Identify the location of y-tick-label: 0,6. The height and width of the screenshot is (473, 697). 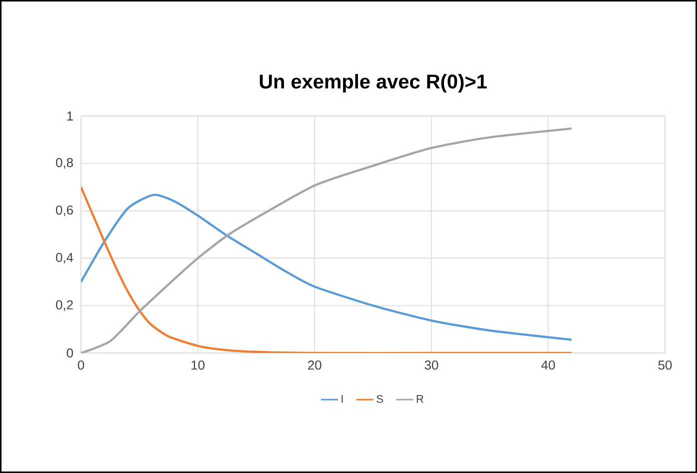
(64, 210).